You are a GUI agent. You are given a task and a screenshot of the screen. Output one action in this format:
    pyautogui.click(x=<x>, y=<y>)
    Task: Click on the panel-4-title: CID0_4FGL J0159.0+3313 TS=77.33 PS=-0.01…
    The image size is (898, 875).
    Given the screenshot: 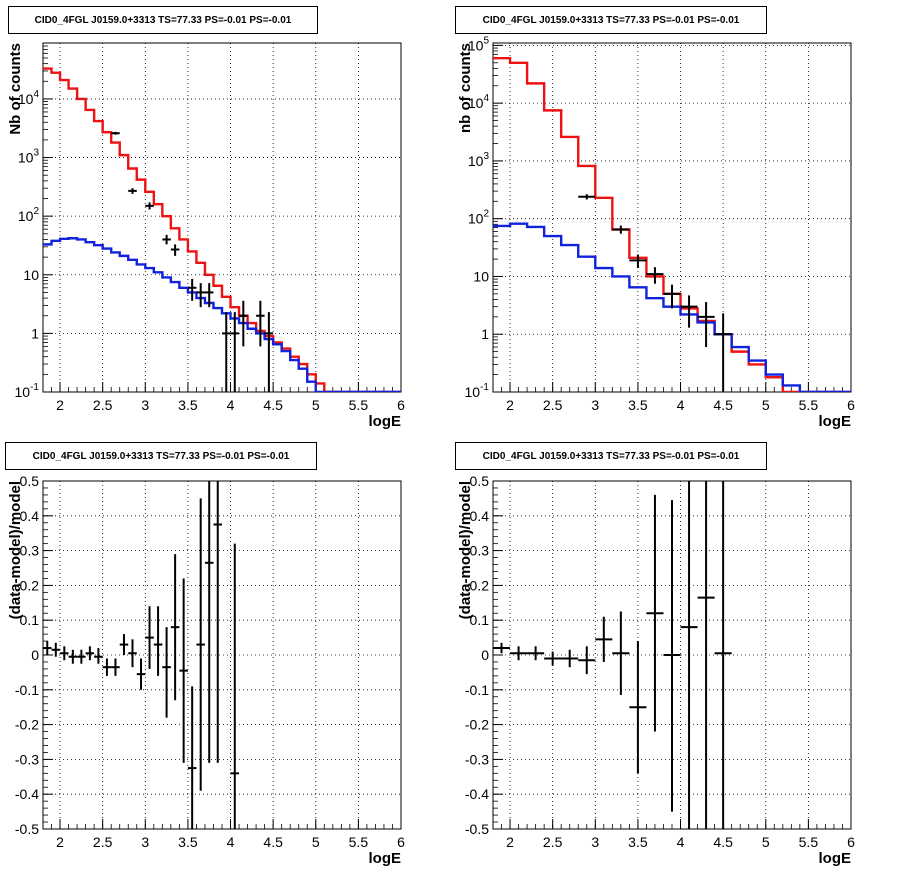 What is the action you would take?
    pyautogui.click(x=611, y=456)
    